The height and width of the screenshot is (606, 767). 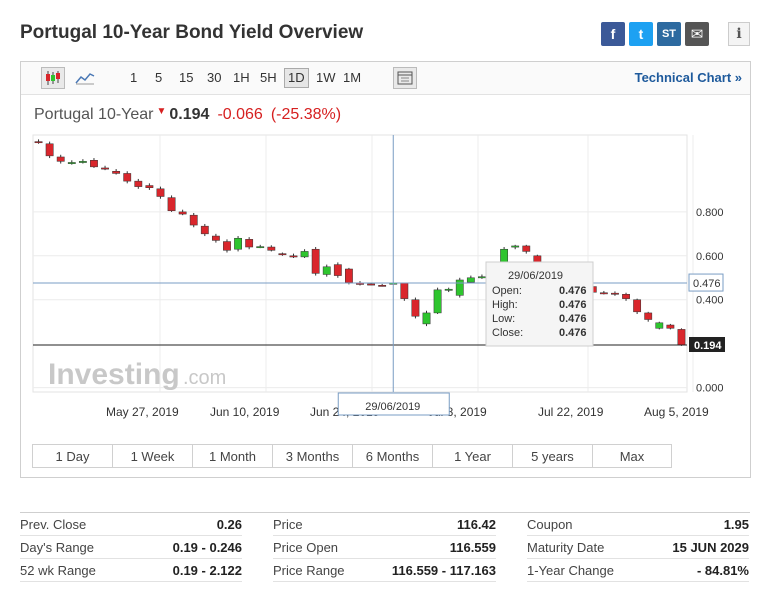 I want to click on email-icon: ✉, so click(x=697, y=34).